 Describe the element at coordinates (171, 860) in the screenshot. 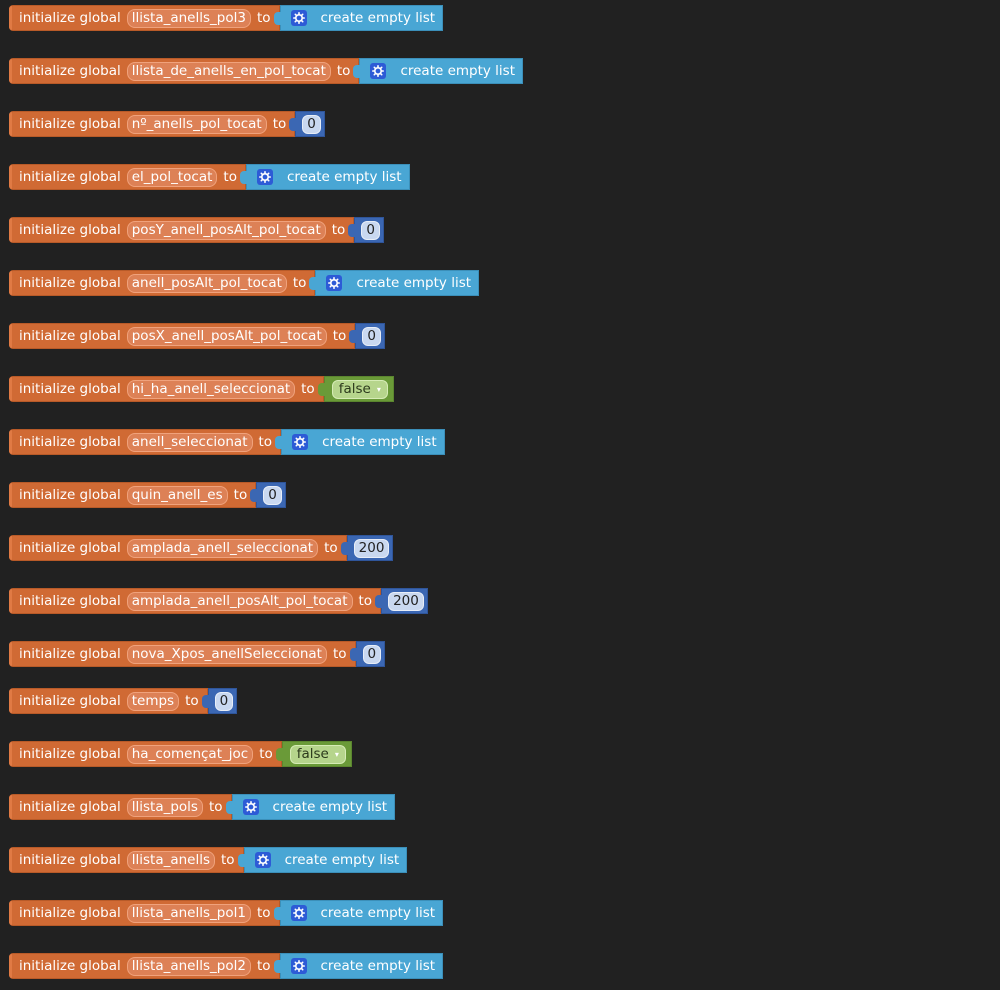

I see `variable-name-field: llista_anells` at that location.